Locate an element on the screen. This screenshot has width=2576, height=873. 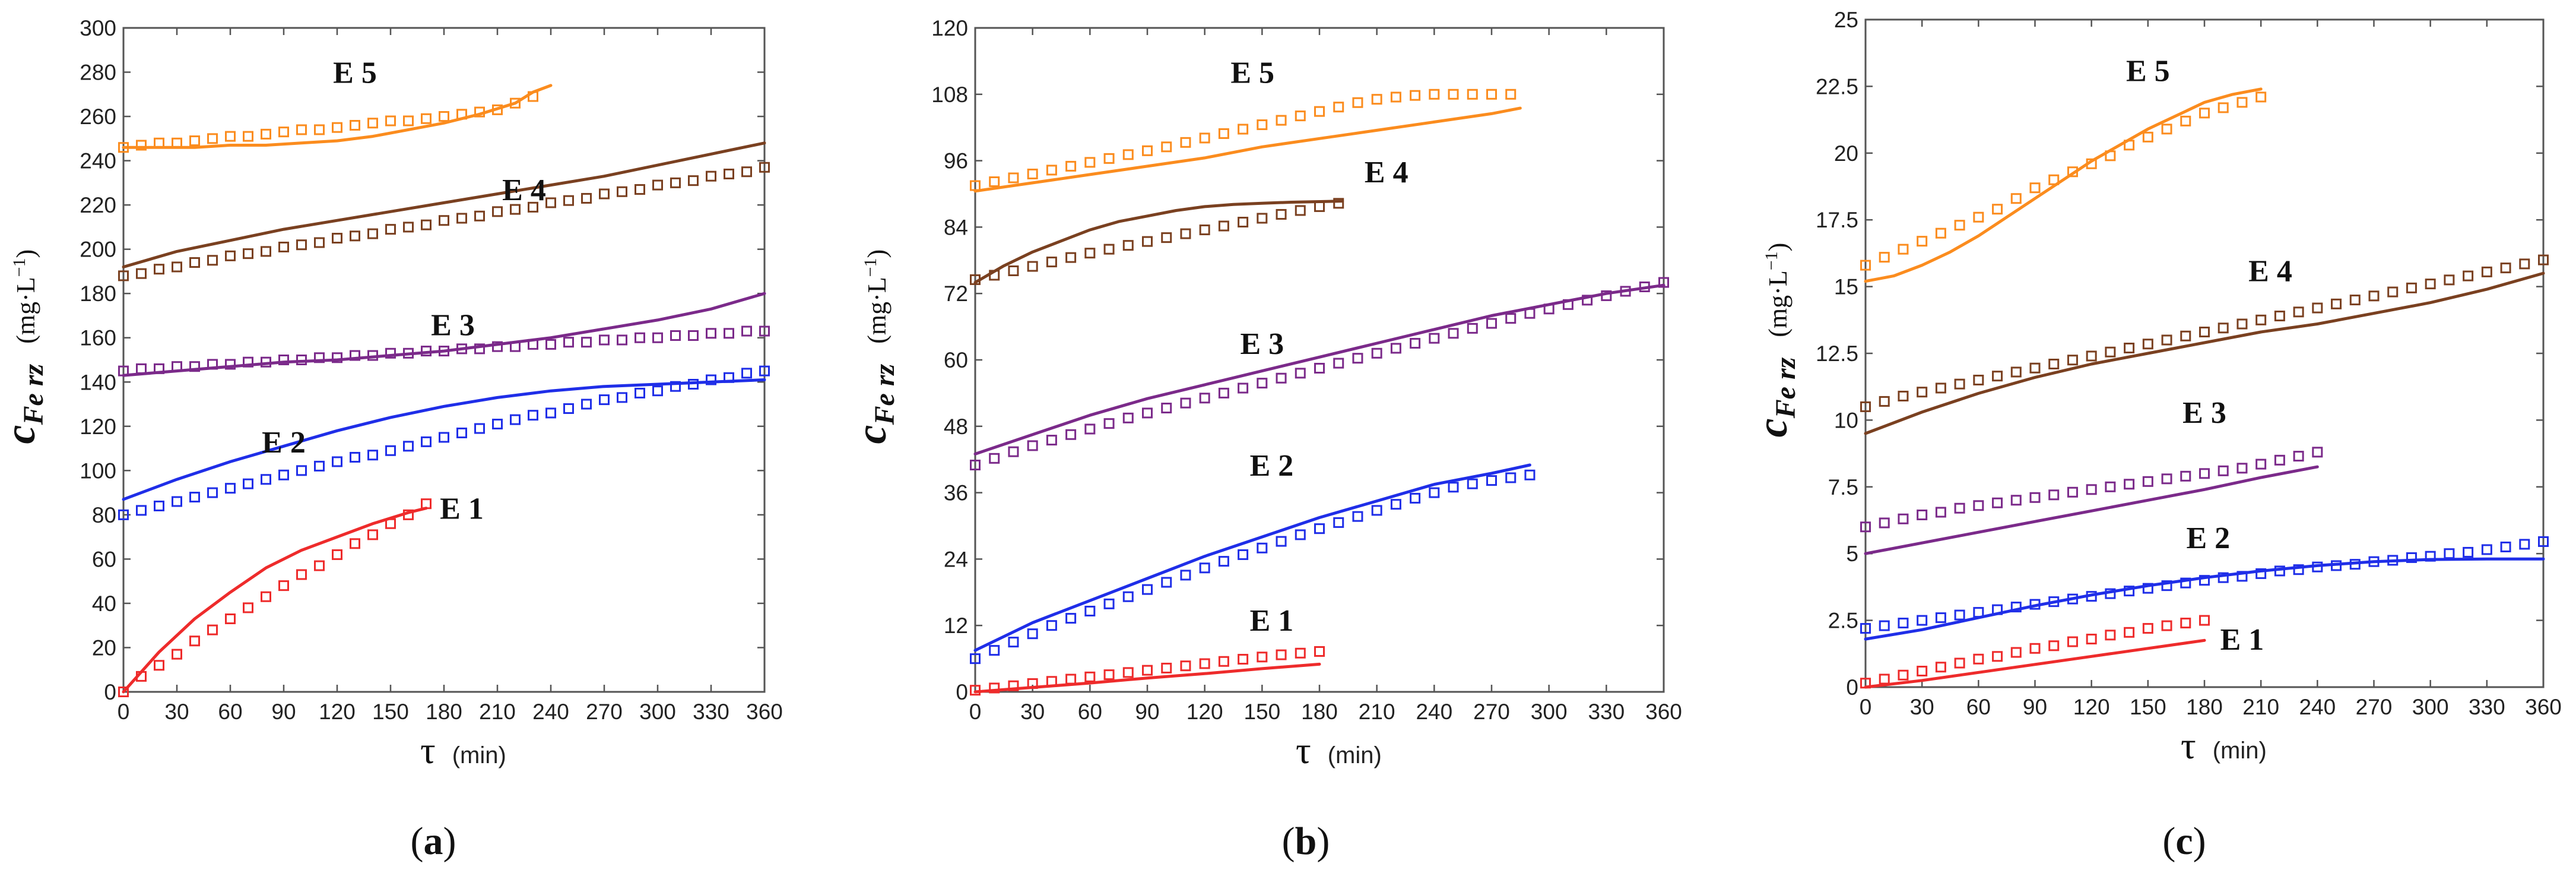
series-label: E 2 is located at coordinates (1272, 466).